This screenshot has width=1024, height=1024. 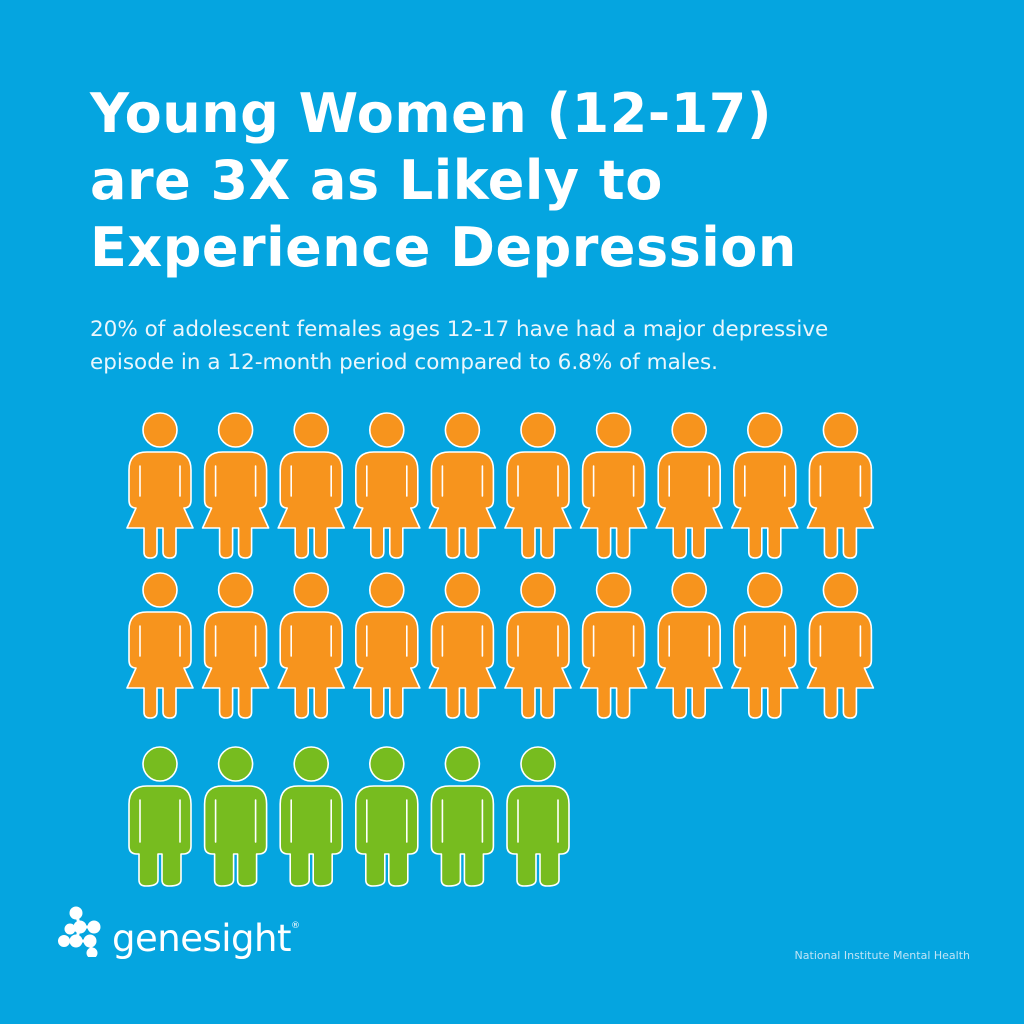 I want to click on logo-molecule-icon, so click(x=79, y=931).